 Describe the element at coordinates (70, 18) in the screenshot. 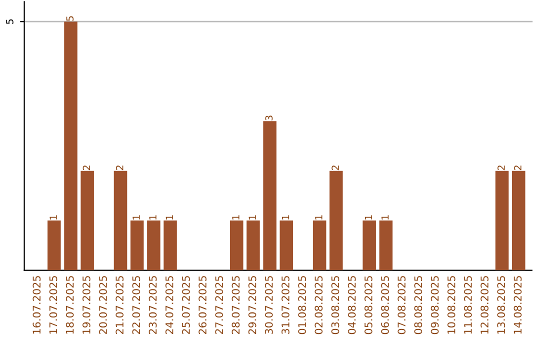

I see `data-label: 5` at that location.